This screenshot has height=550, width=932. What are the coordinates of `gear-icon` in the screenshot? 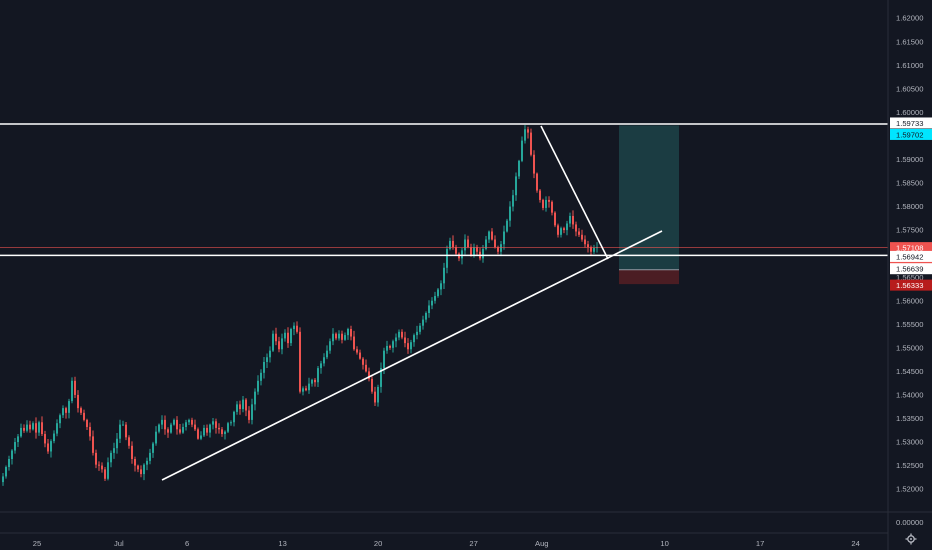 It's located at (911, 539).